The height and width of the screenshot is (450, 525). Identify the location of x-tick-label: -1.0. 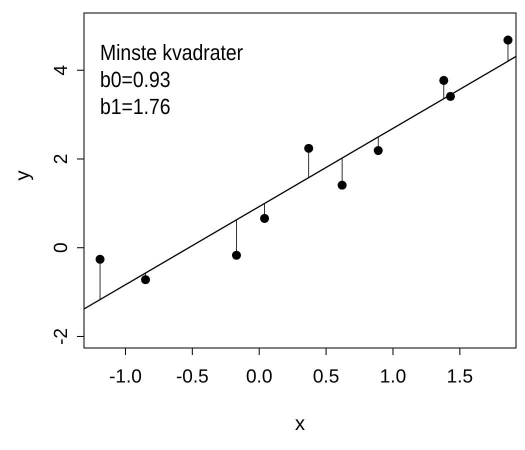
(125, 377).